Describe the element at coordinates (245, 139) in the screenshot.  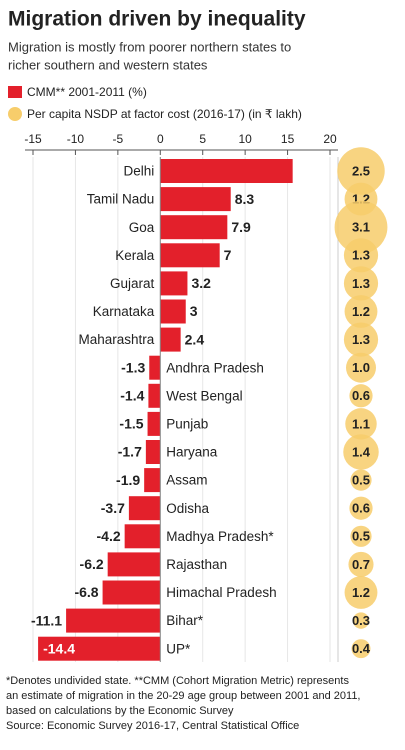
I see `x-tick-label: 10` at that location.